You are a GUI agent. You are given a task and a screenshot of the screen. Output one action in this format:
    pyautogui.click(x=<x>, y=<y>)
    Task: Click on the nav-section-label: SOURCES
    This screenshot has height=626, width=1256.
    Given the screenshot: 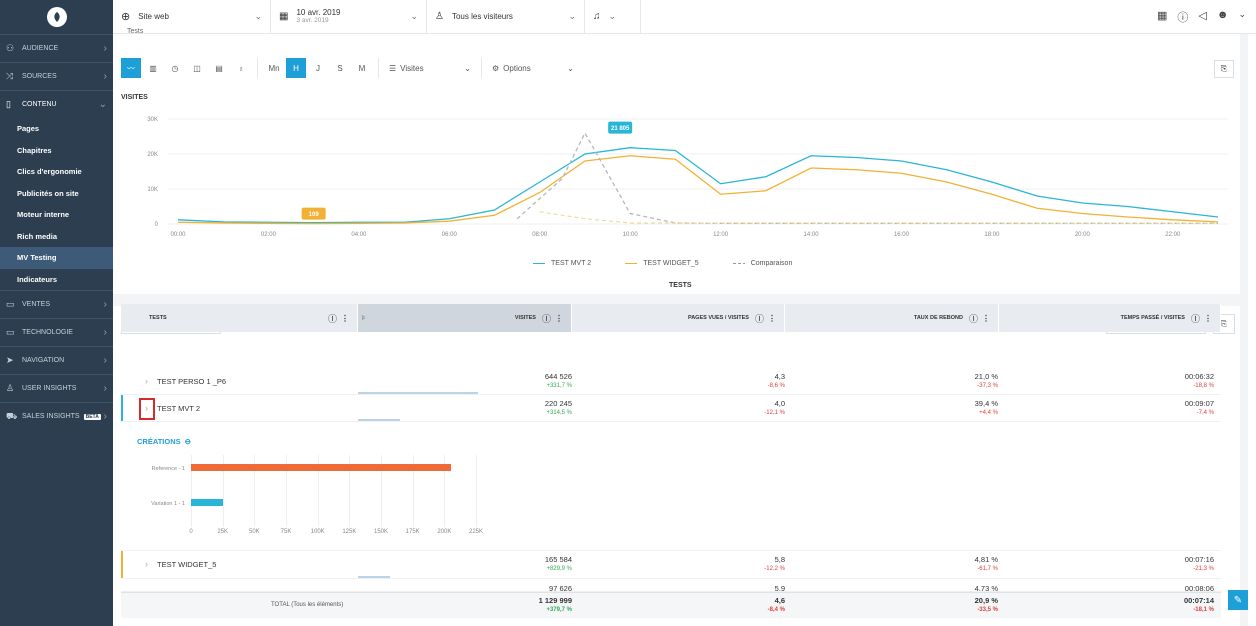 What is the action you would take?
    pyautogui.click(x=39, y=76)
    